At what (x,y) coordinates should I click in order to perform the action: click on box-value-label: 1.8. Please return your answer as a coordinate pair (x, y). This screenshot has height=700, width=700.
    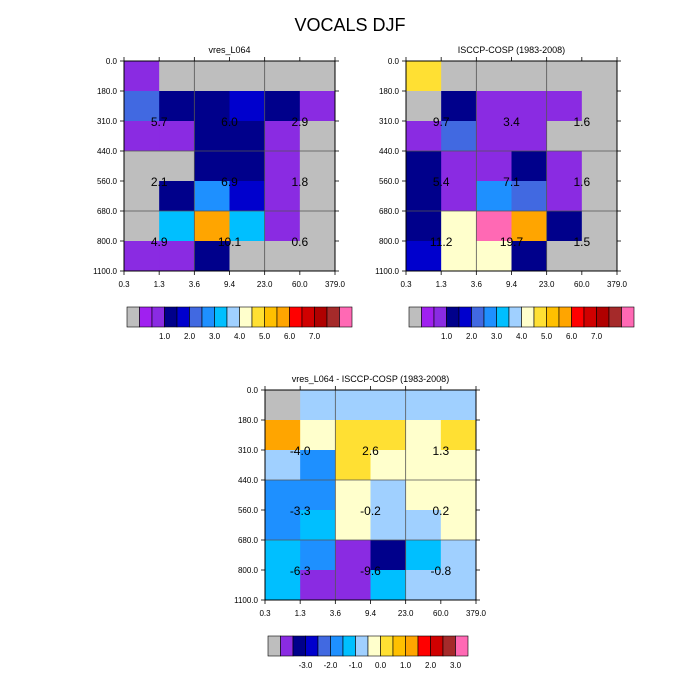
    Looking at the image, I should click on (299, 182).